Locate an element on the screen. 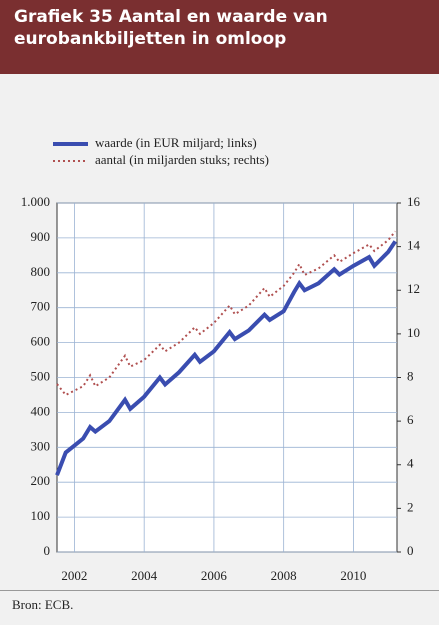 This screenshot has height=625, width=439. y2-tick-label: 2 is located at coordinates (410, 506).